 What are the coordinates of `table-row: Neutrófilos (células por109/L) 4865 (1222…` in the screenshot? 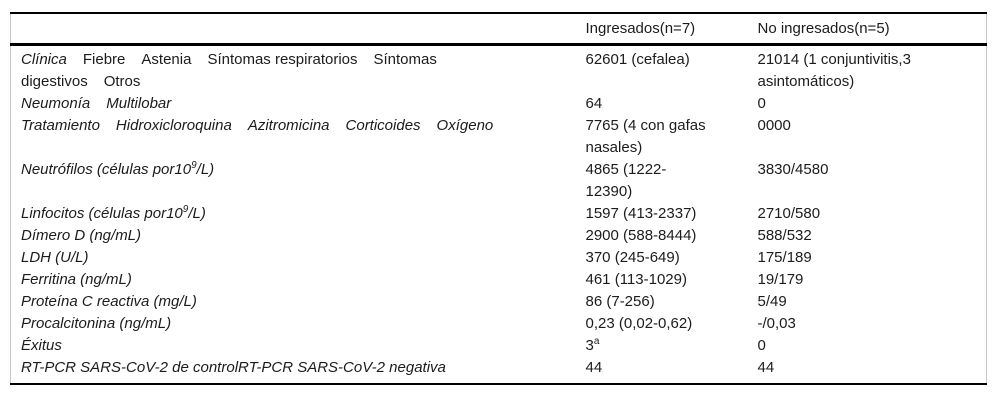 It's located at (499, 181).